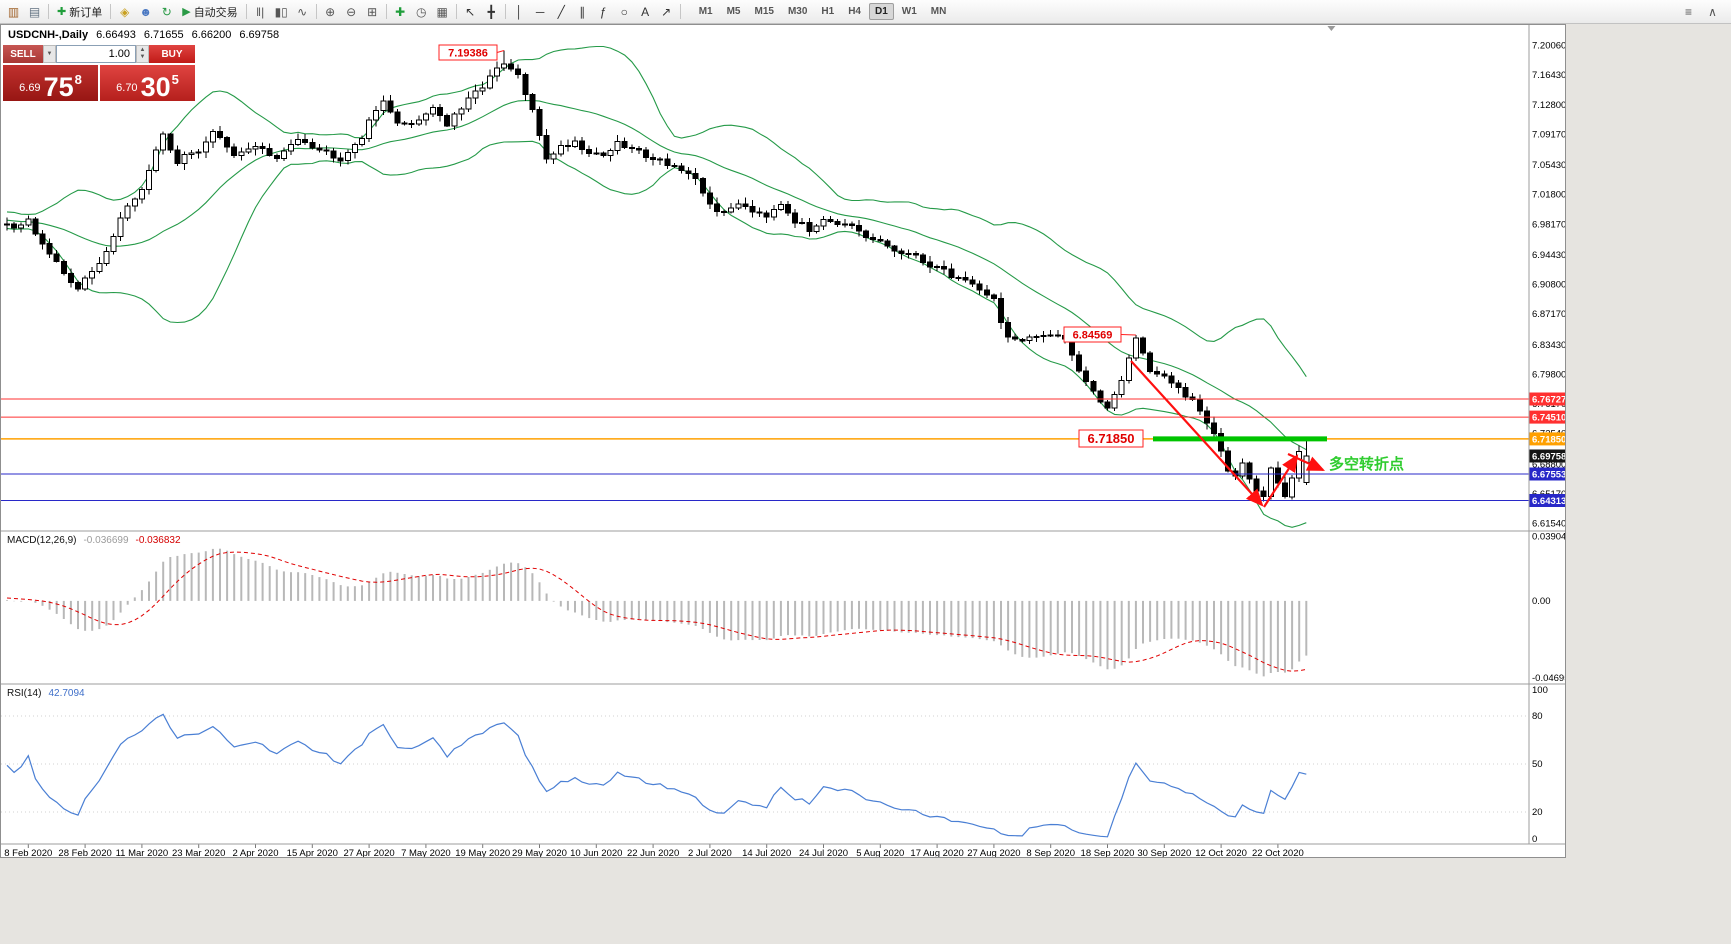  What do you see at coordinates (24, 693) in the screenshot?
I see `rsi-name: RSI(14)` at bounding box center [24, 693].